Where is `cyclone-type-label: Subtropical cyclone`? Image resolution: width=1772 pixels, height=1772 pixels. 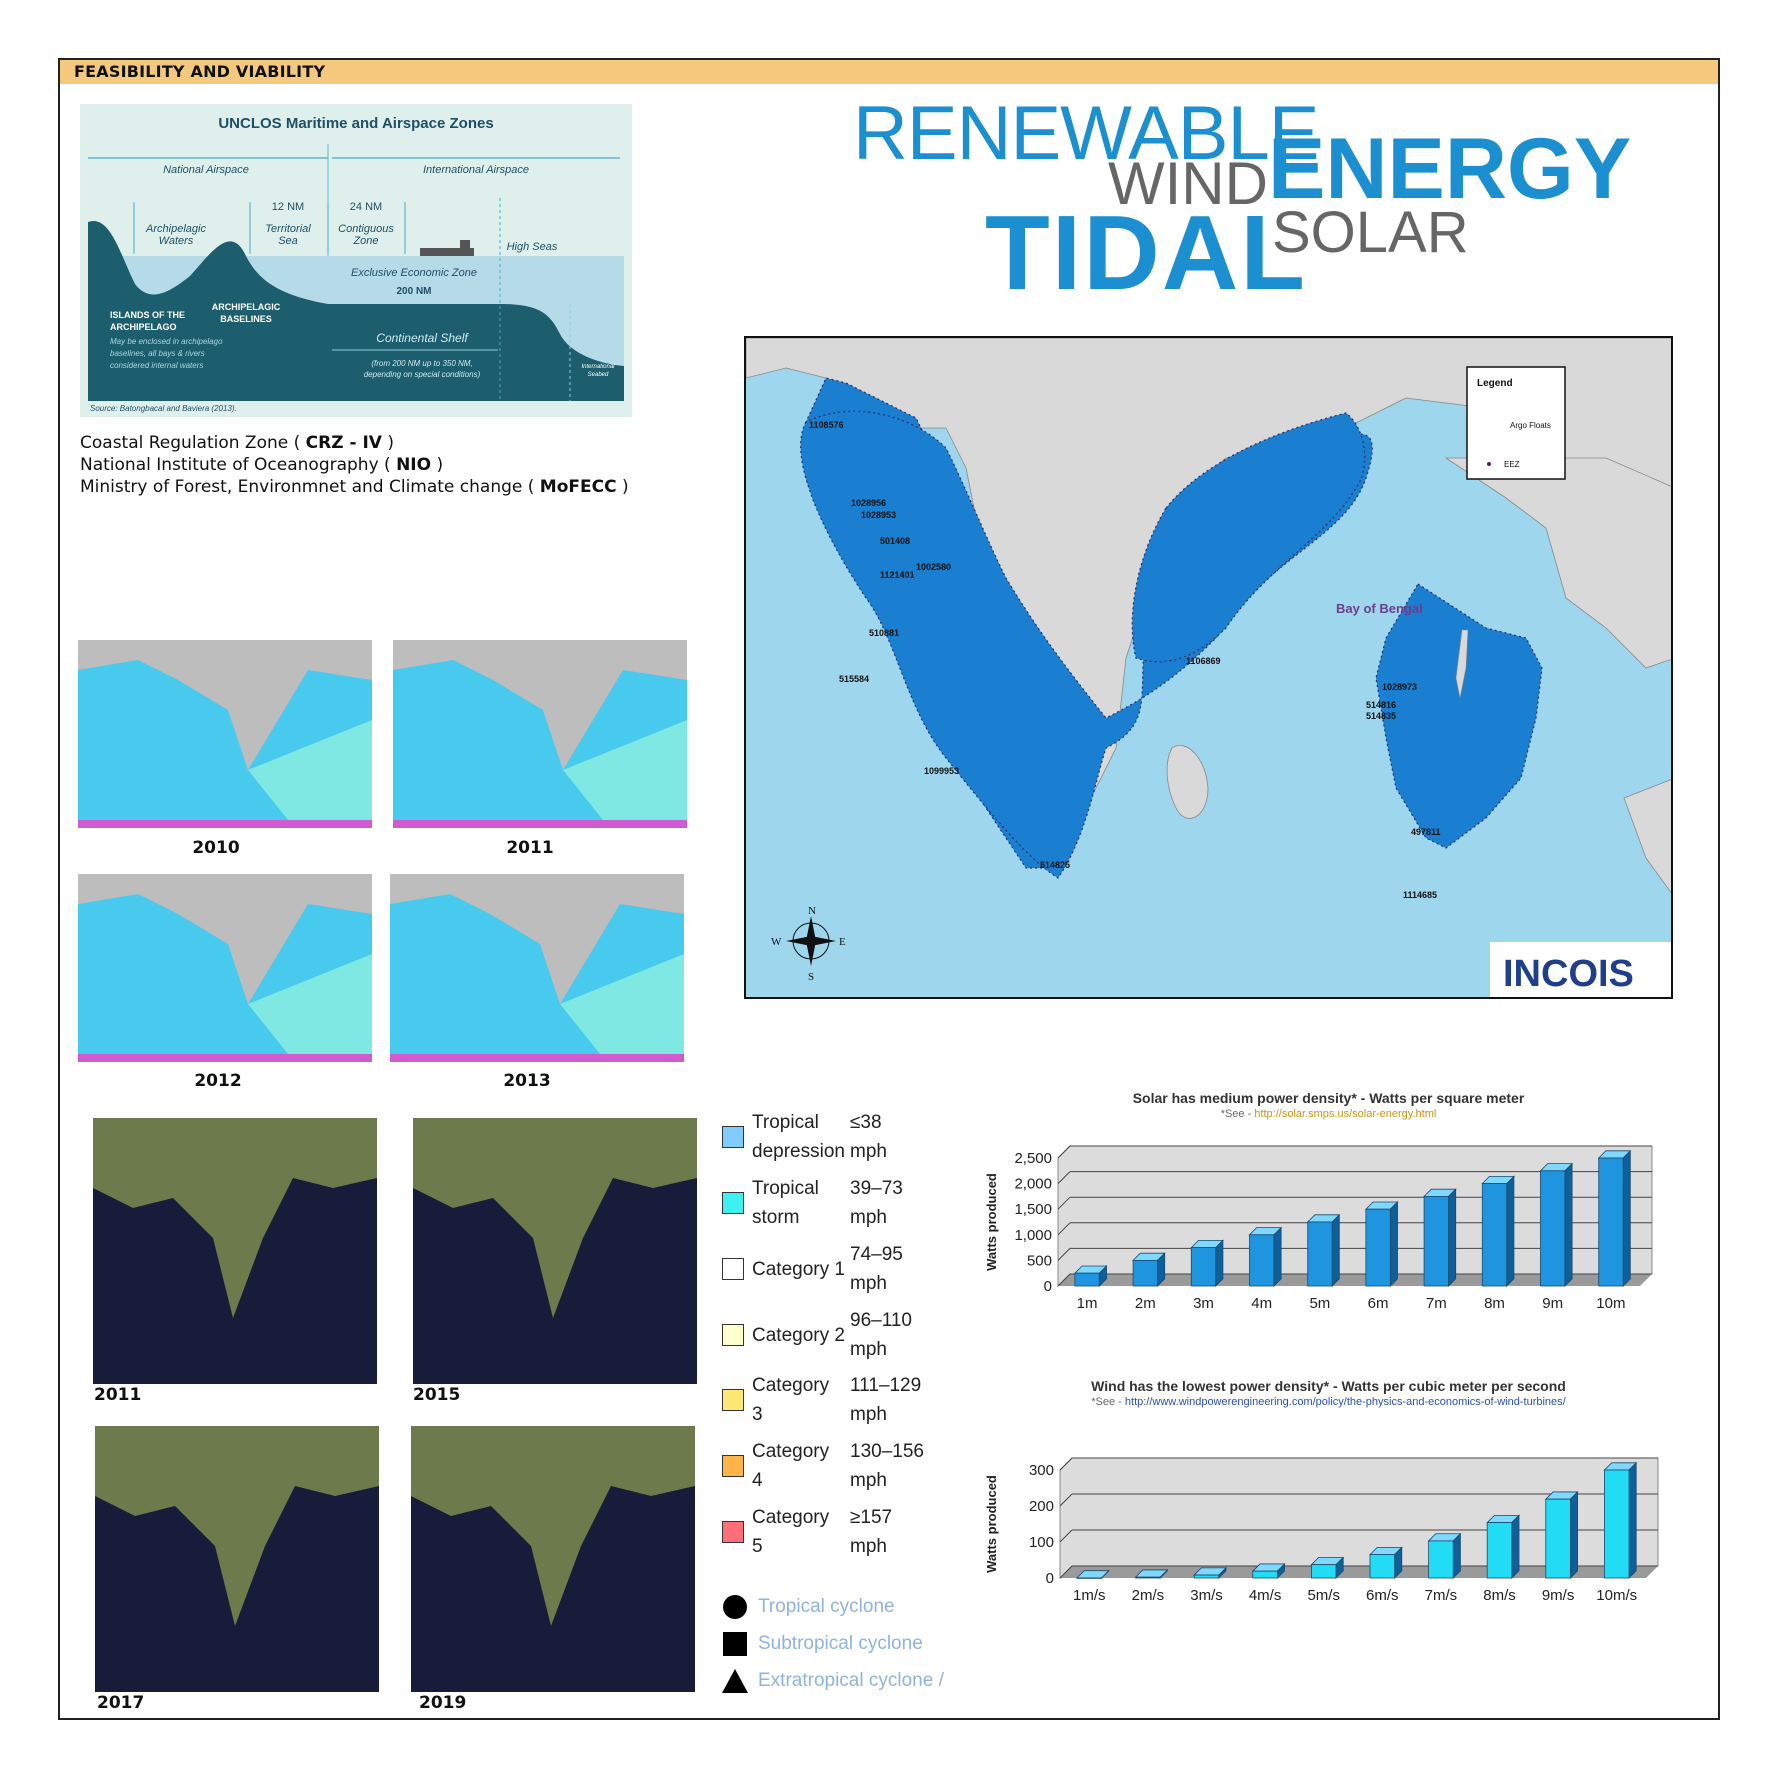
cyclone-type-label: Subtropical cyclone is located at coordinates (840, 1643).